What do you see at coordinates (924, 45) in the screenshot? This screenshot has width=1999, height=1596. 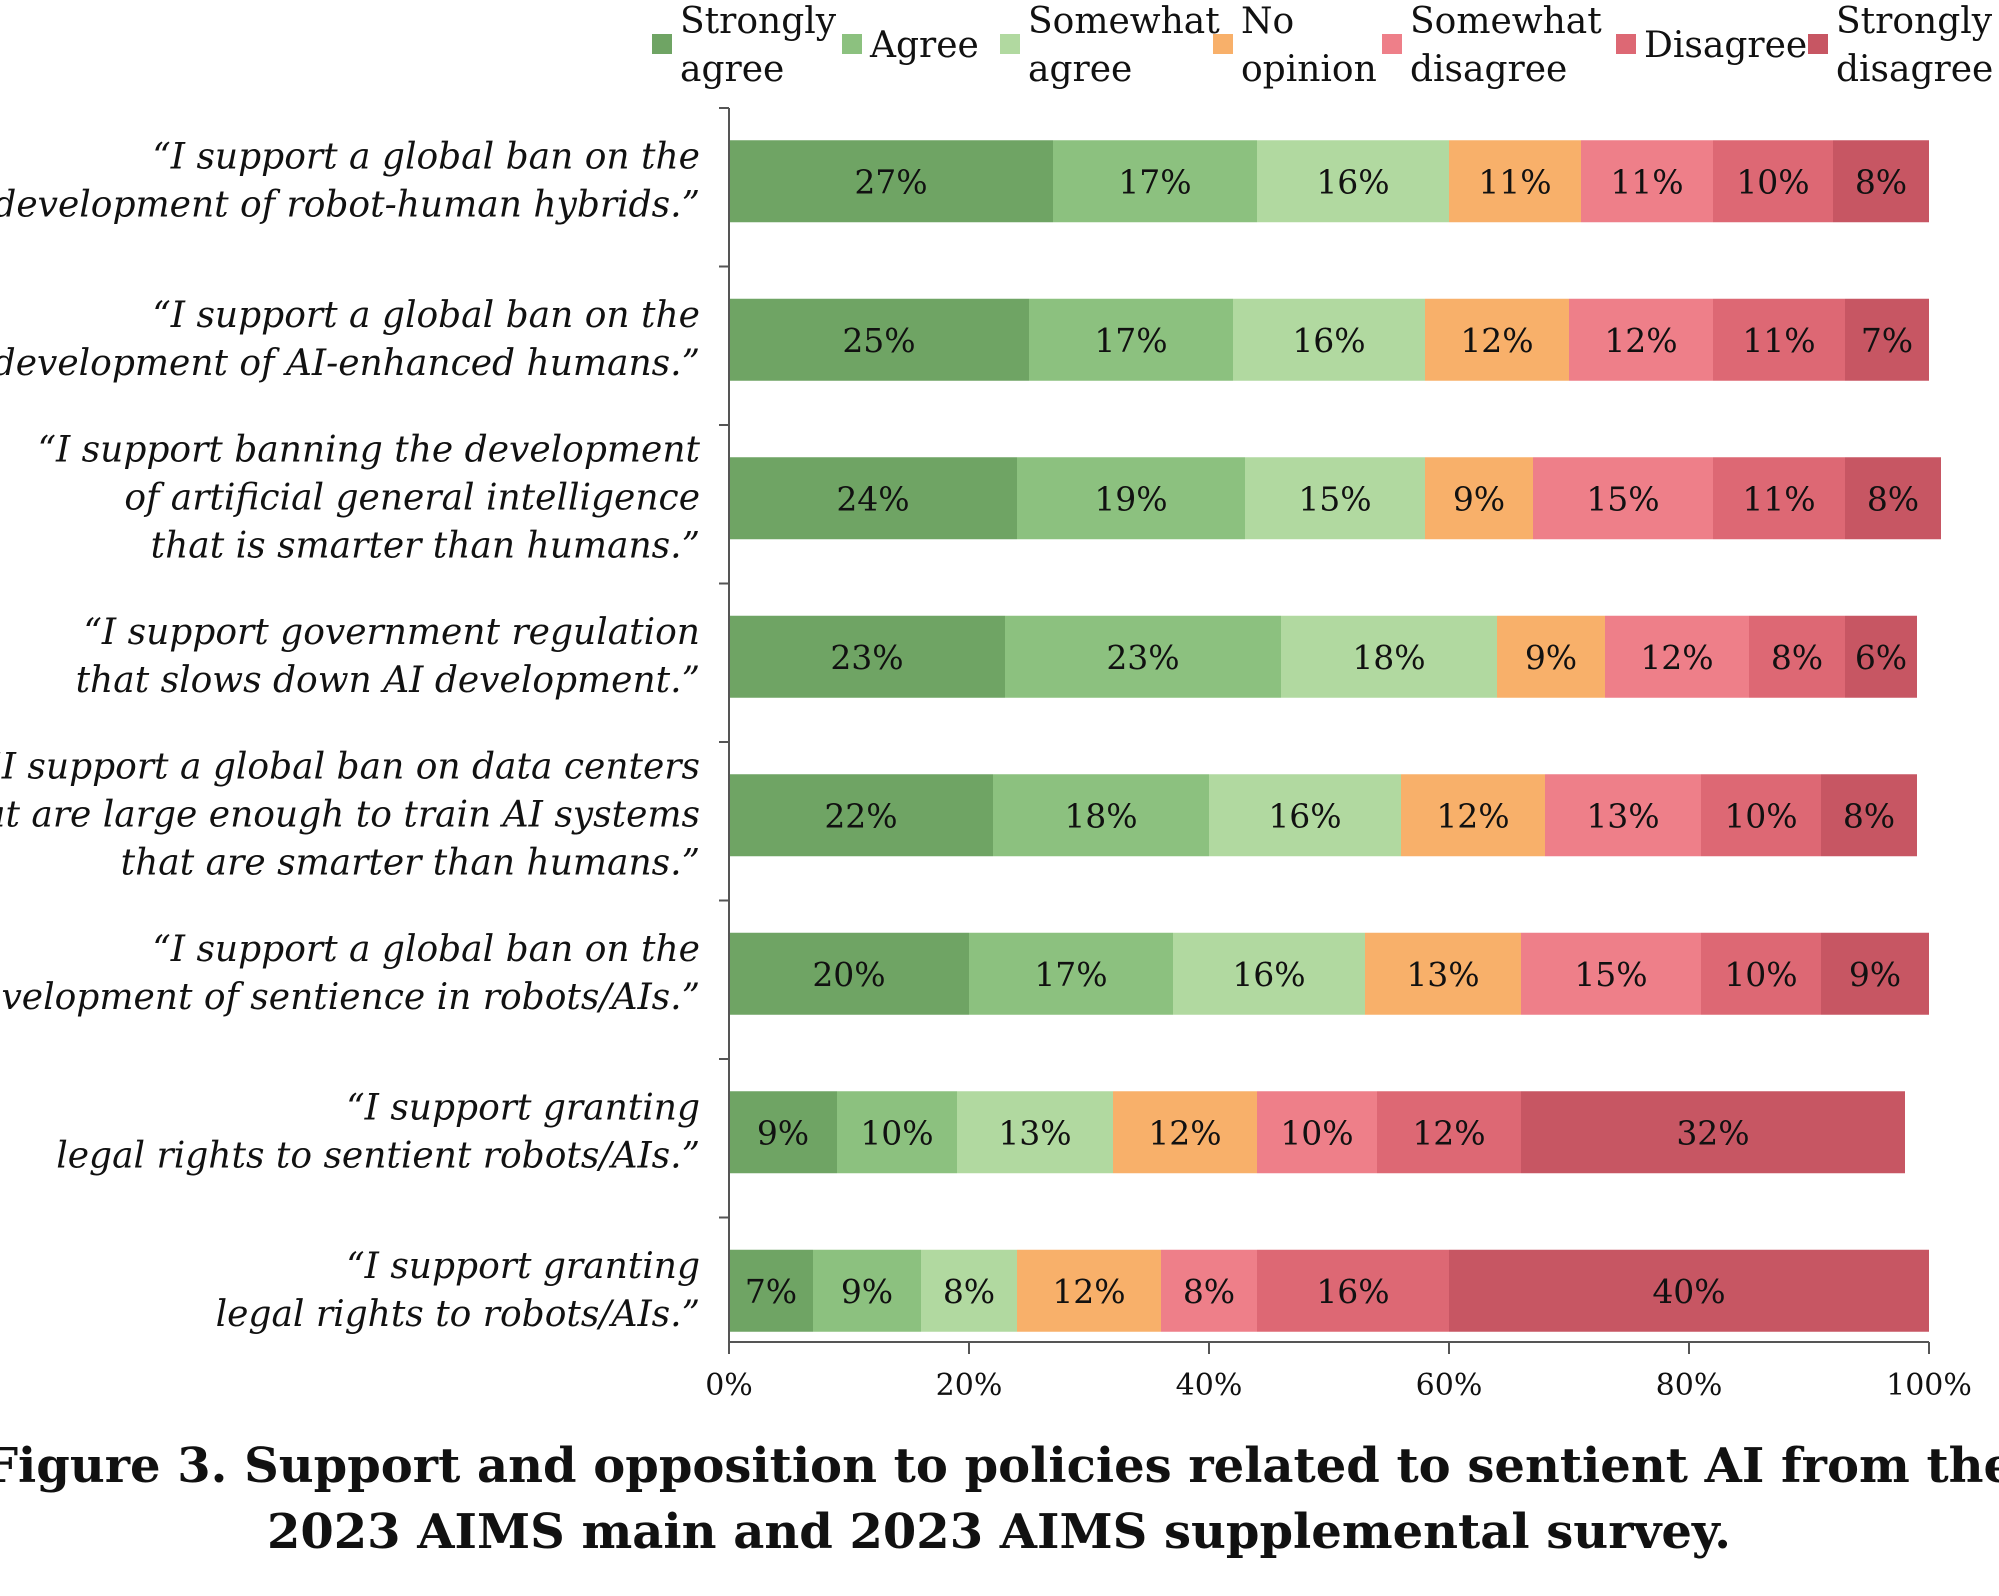 I see `legend-label-agree: Agree` at bounding box center [924, 45].